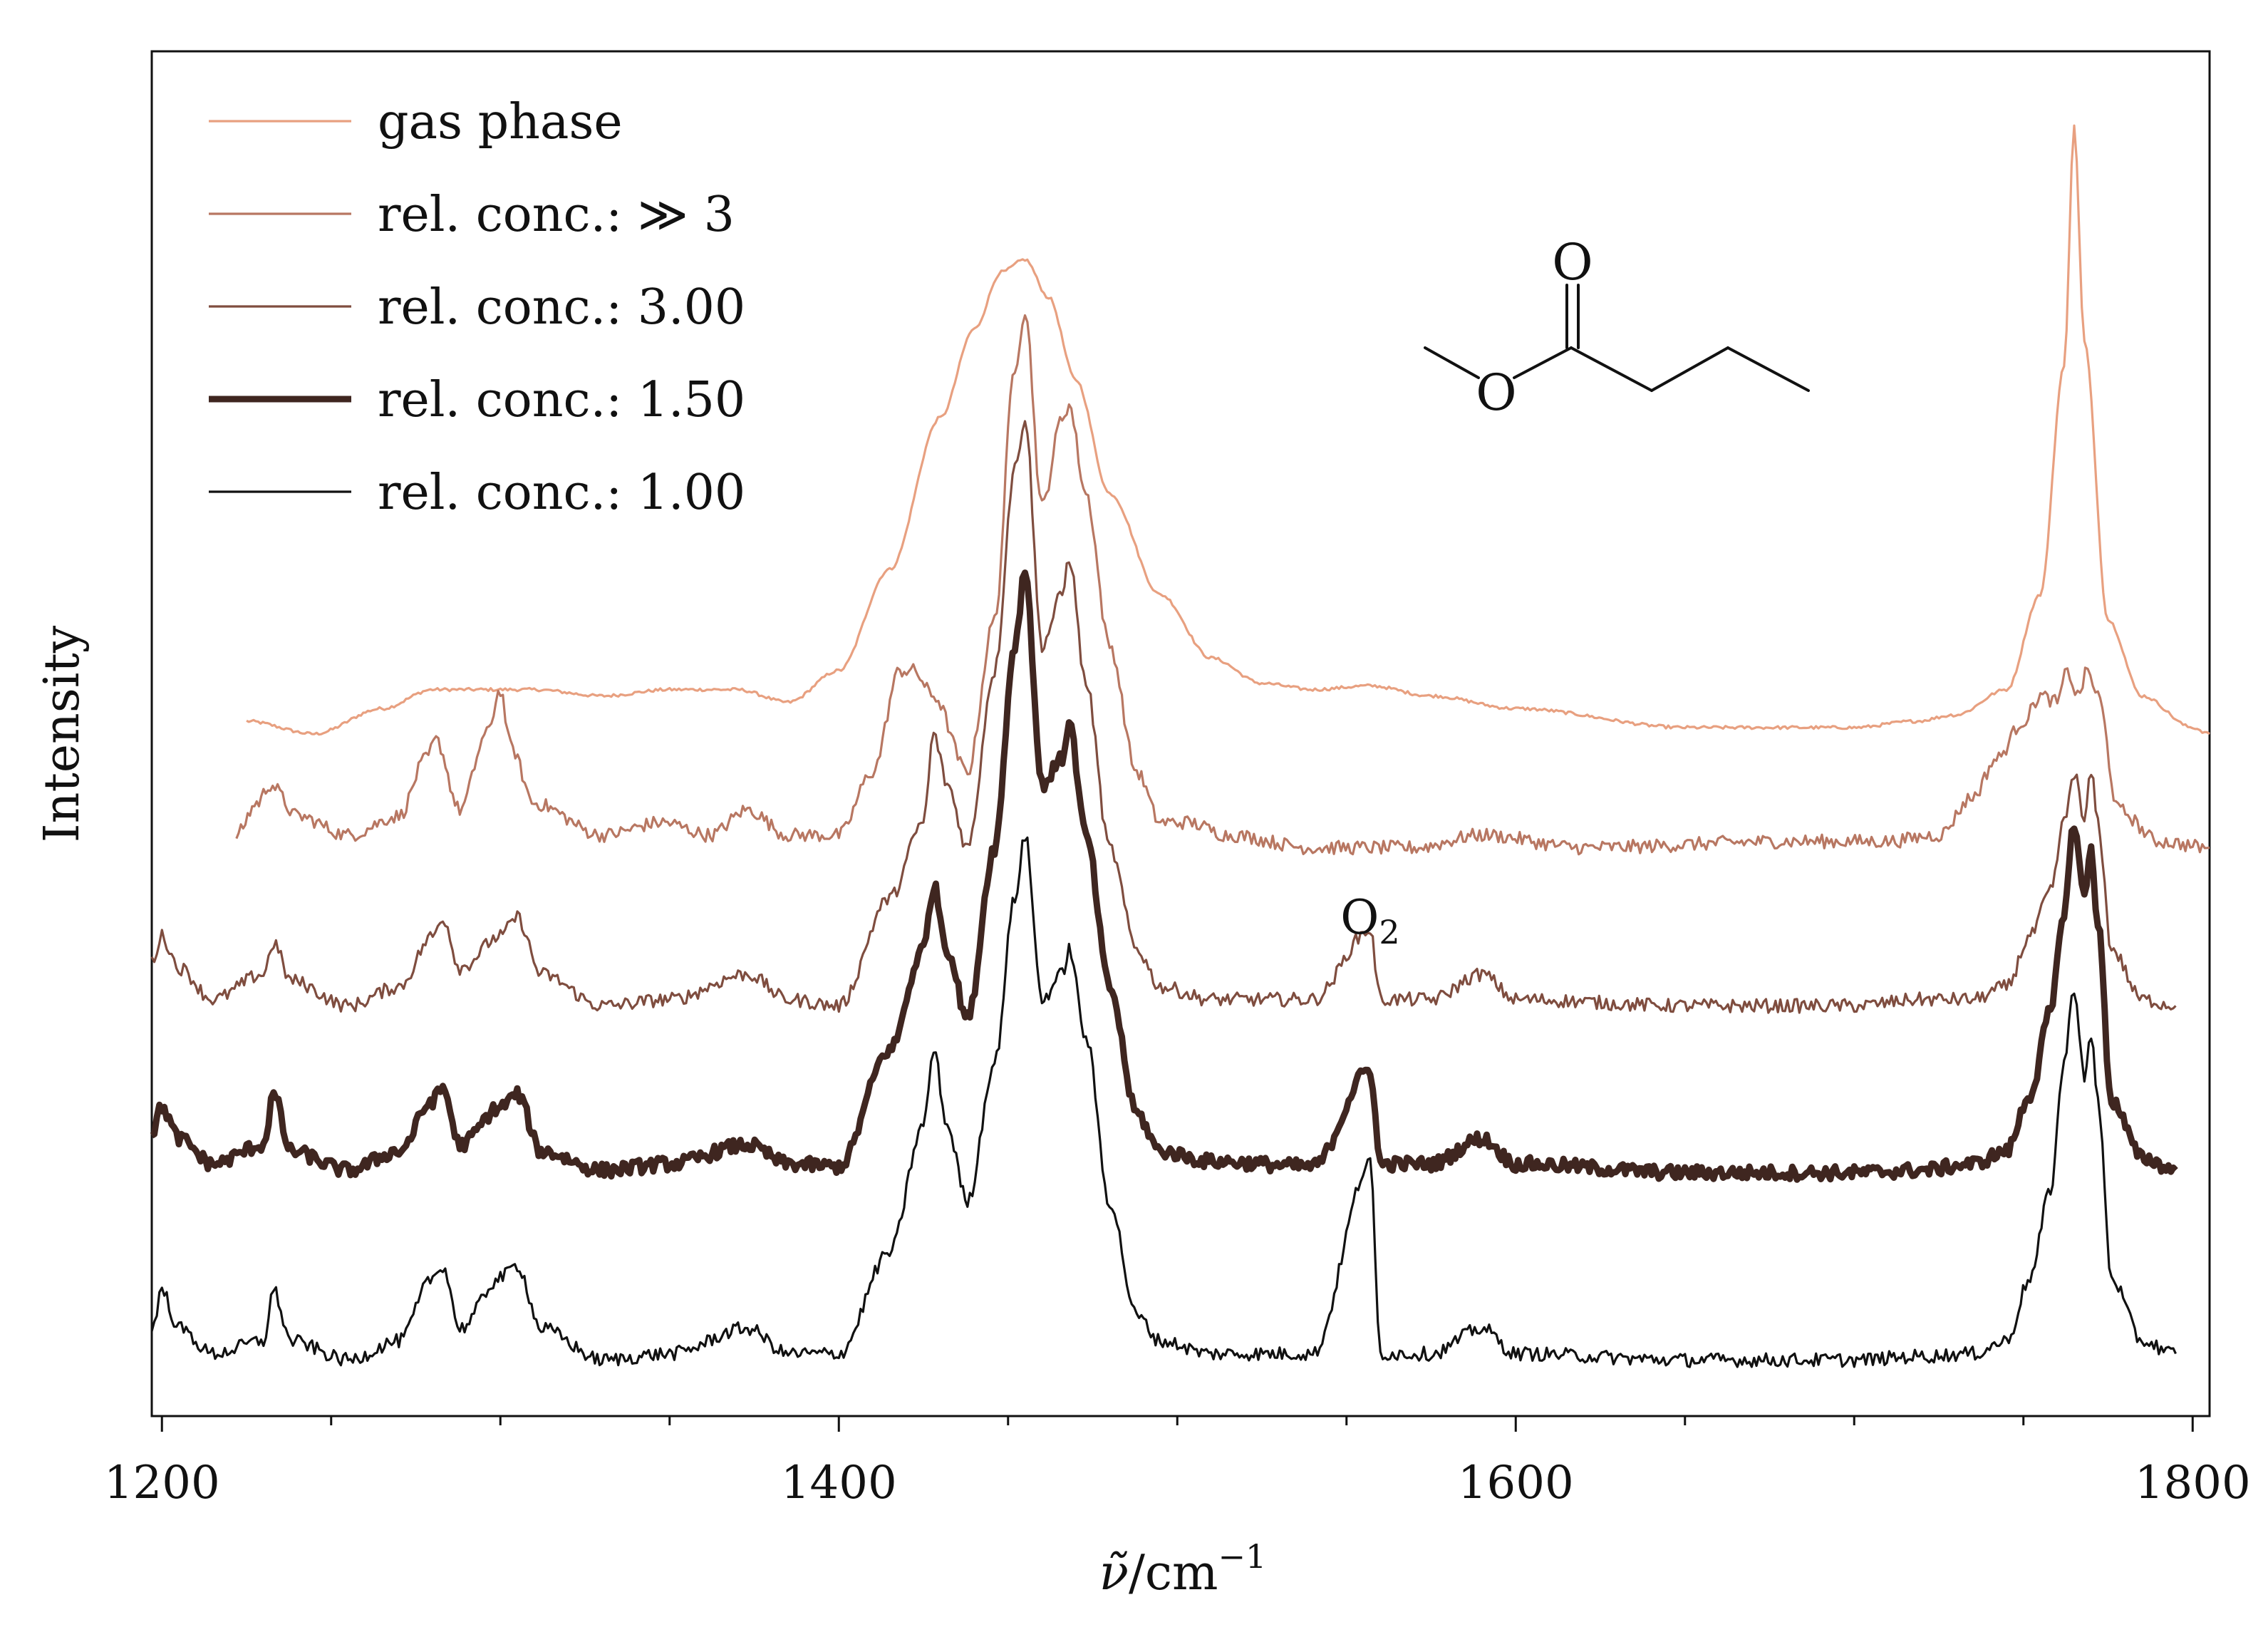 The image size is (2268, 1632). Describe the element at coordinates (1359, 917) in the screenshot. I see `peak-annotation-text: O` at that location.